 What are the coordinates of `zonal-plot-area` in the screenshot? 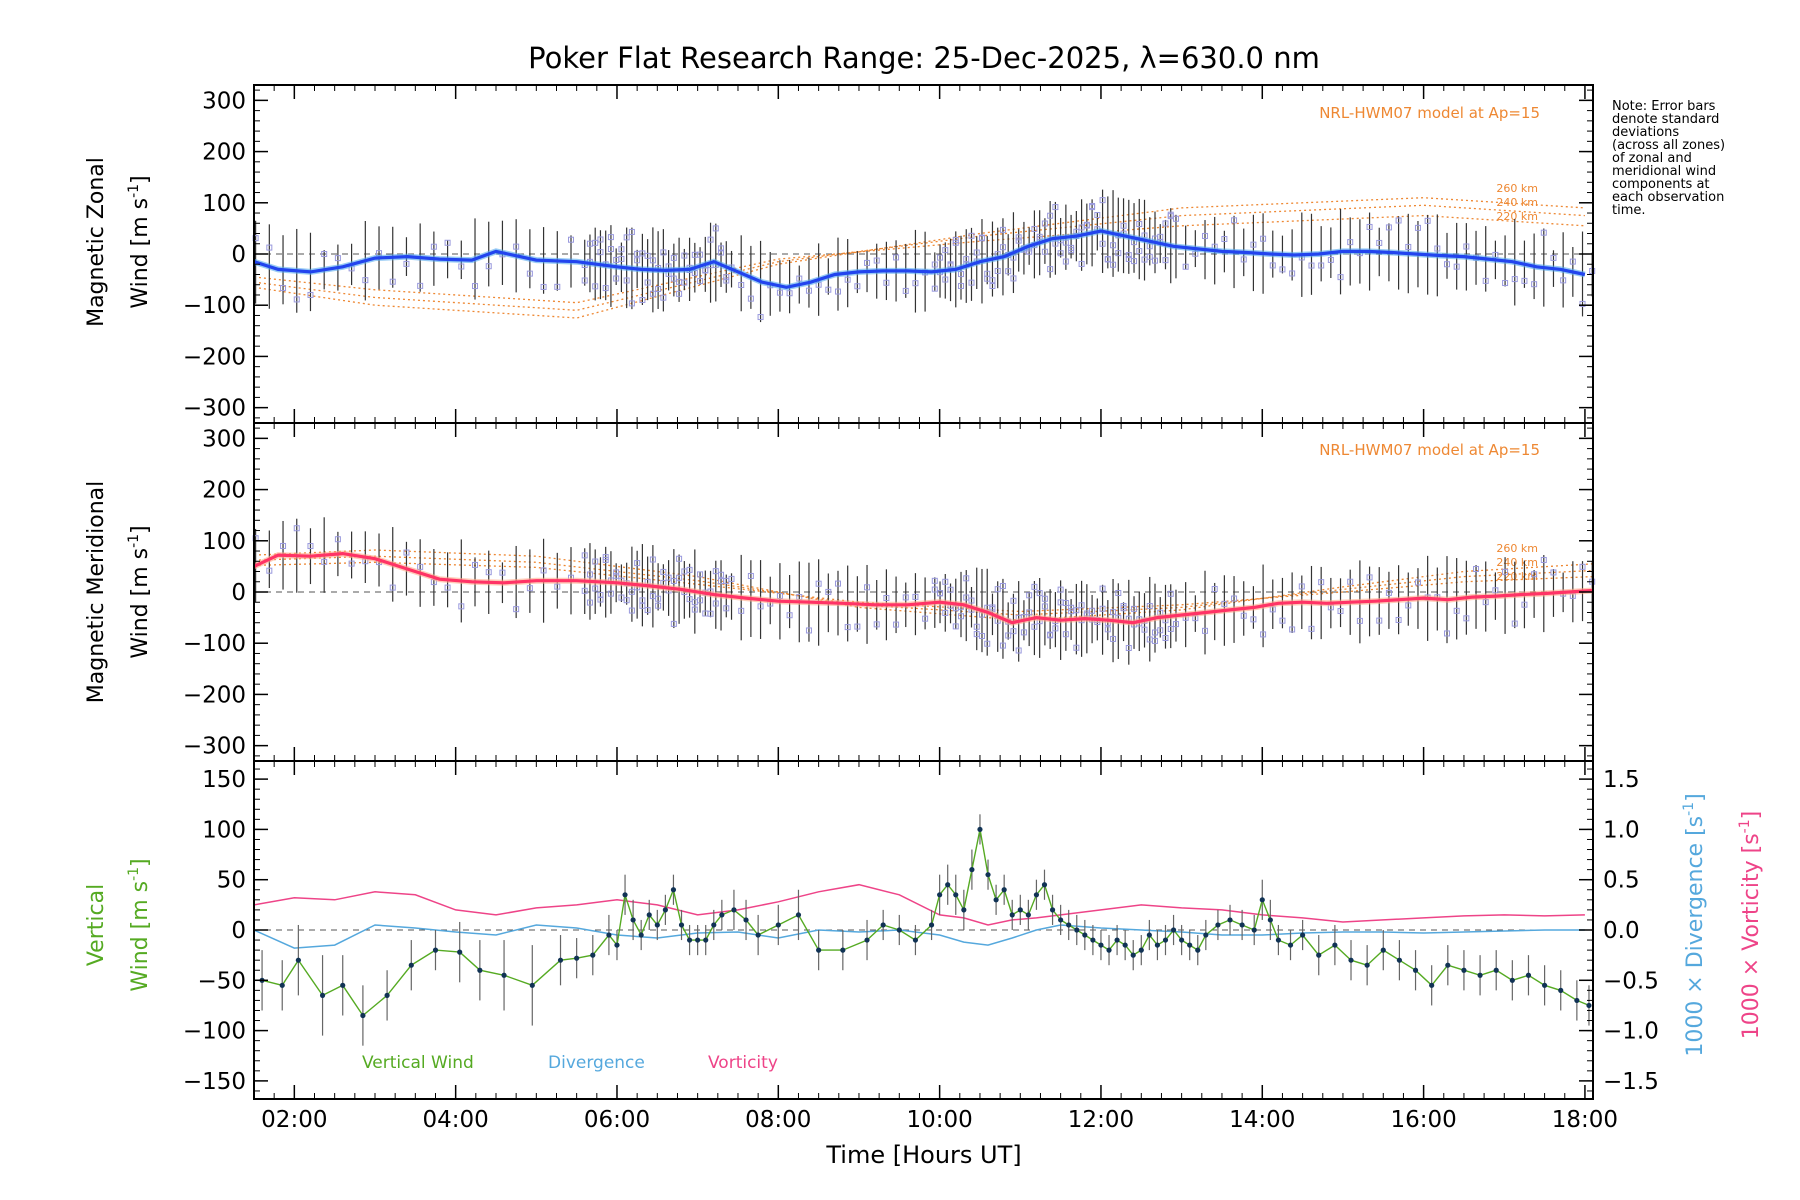 It's located at (924, 256).